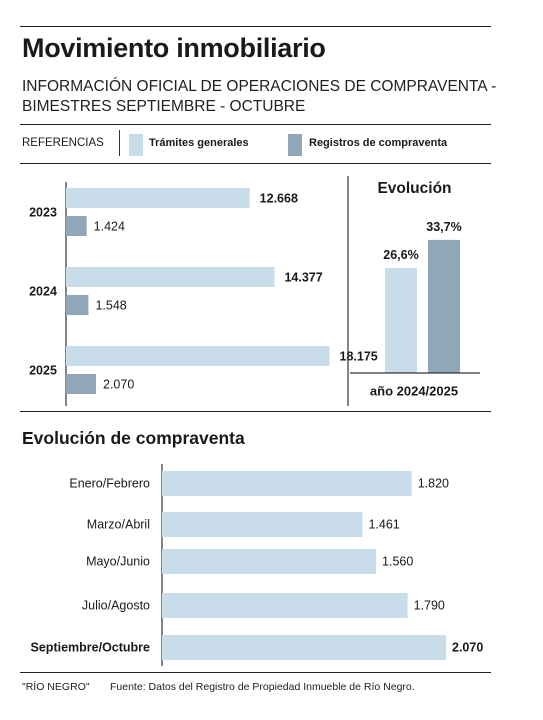 The image size is (543, 720). Describe the element at coordinates (109, 483) in the screenshot. I see `bimester-label-enero-febrero: Enero/Febrero` at that location.